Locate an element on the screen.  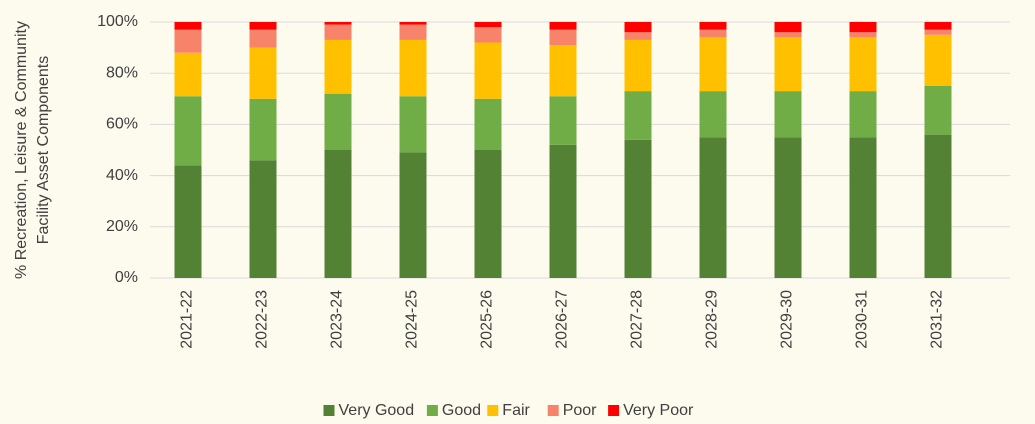
x-tick-label: 2023-24 is located at coordinates (337, 319).